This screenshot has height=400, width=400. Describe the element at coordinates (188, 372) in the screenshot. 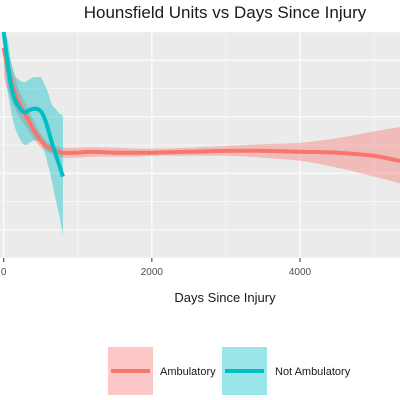

I see `legend-label: Ambulatory` at that location.